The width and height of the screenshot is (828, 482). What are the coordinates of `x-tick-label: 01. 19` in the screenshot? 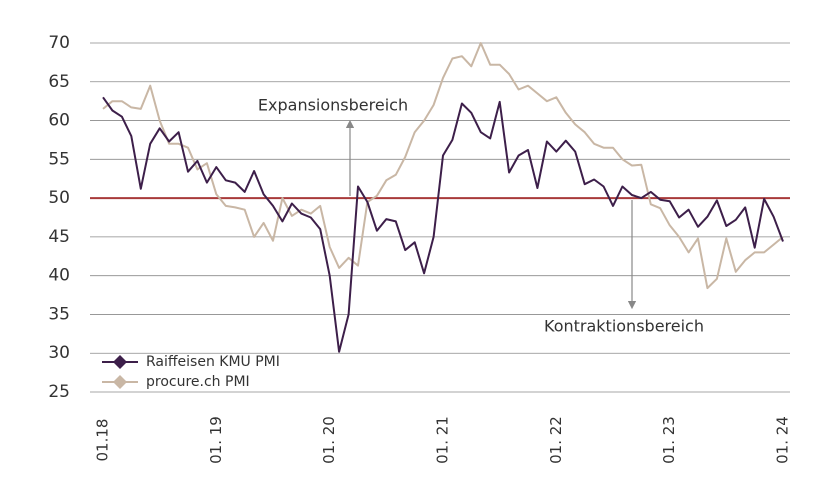 It's located at (216, 440).